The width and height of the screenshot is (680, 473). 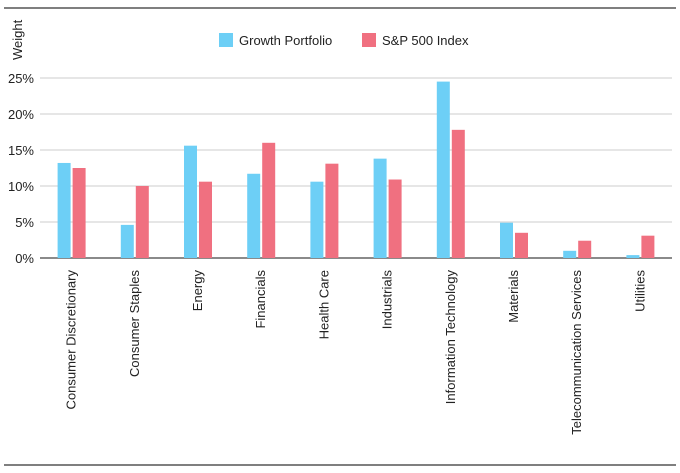 I want to click on x-tick-label: Energy, so click(x=197, y=291).